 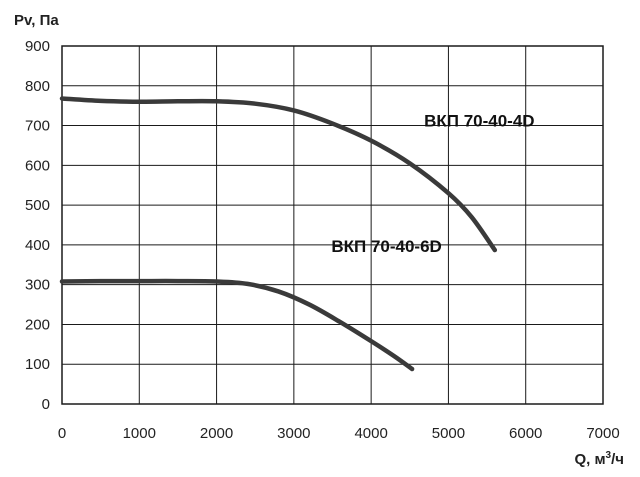 What do you see at coordinates (139, 433) in the screenshot?
I see `x-tick-label: 1000` at bounding box center [139, 433].